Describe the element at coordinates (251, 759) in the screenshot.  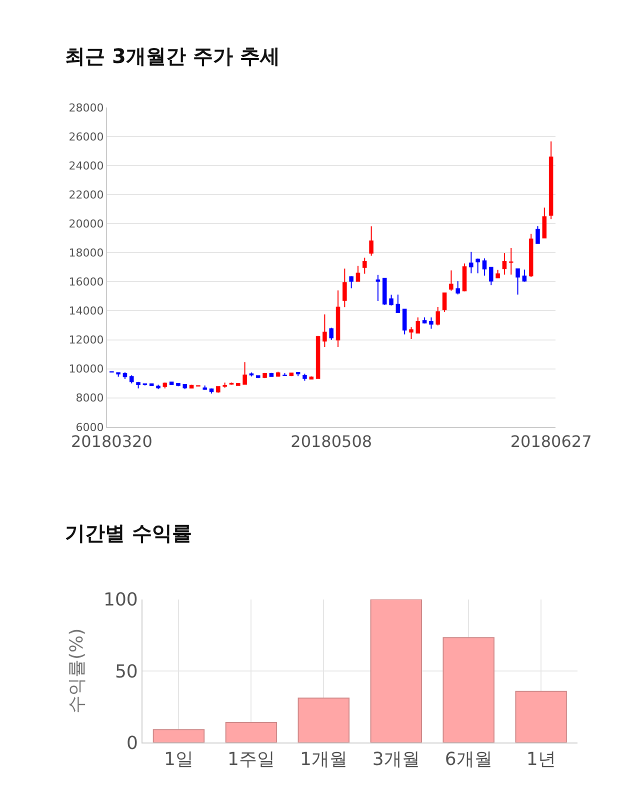
I see `x-tick-label: 1주일` at that location.